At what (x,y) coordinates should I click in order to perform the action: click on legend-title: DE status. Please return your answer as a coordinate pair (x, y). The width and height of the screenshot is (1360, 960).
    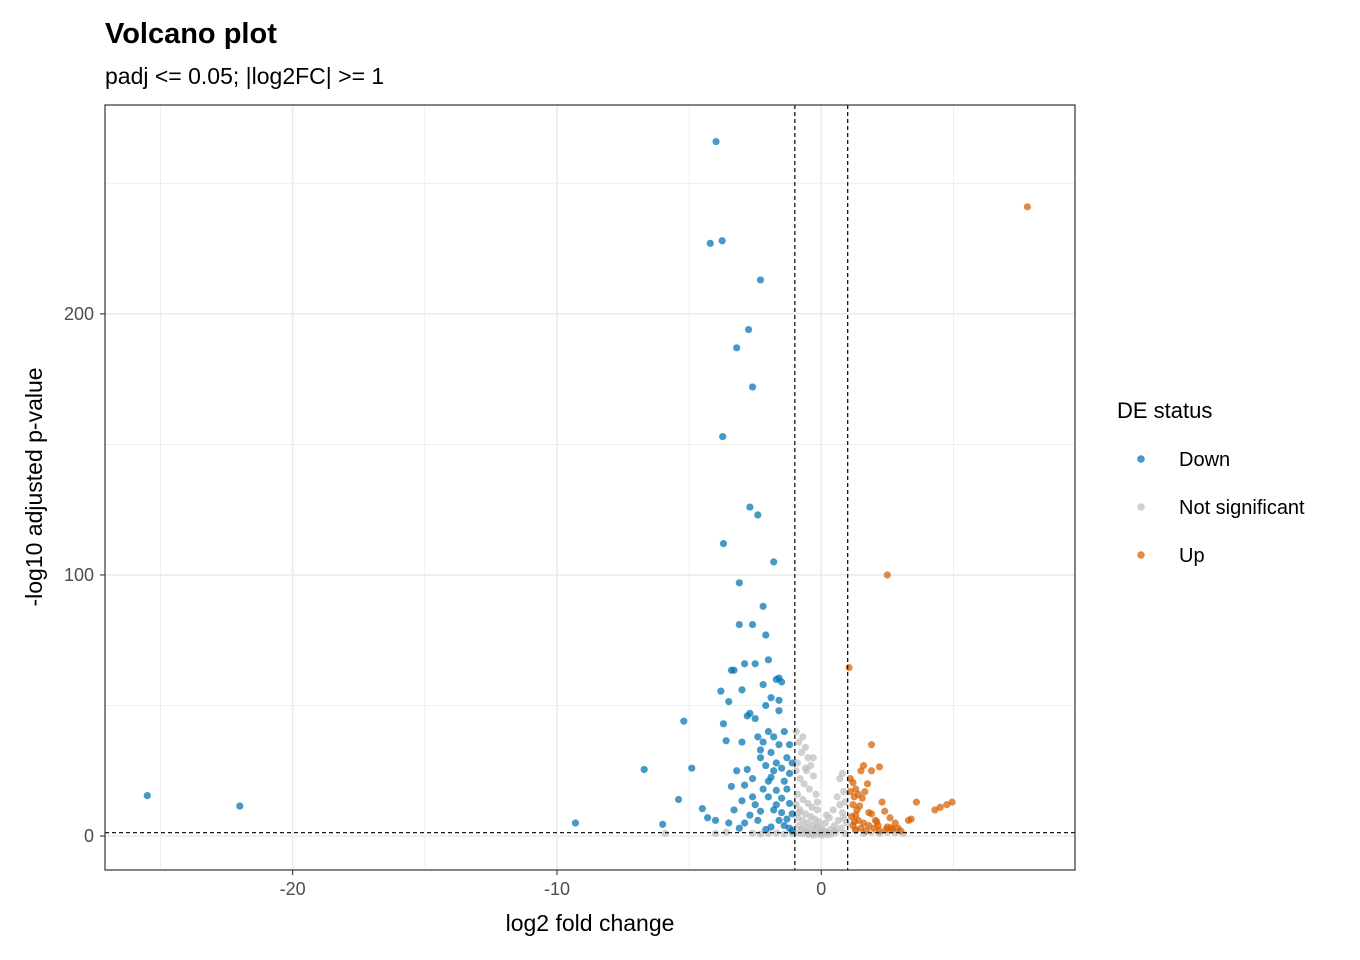
    Looking at the image, I should click on (1164, 410).